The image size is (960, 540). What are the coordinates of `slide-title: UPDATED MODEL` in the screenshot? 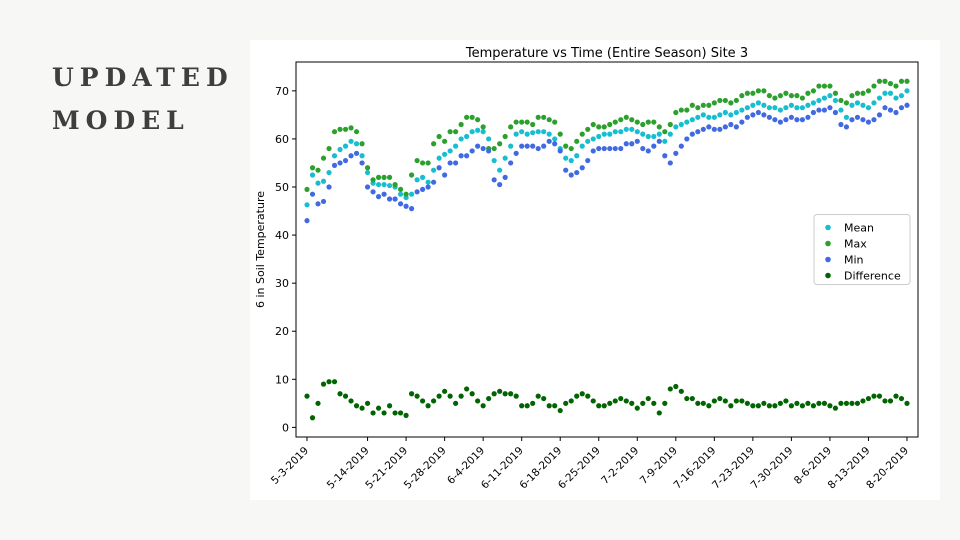 It's located at (143, 99).